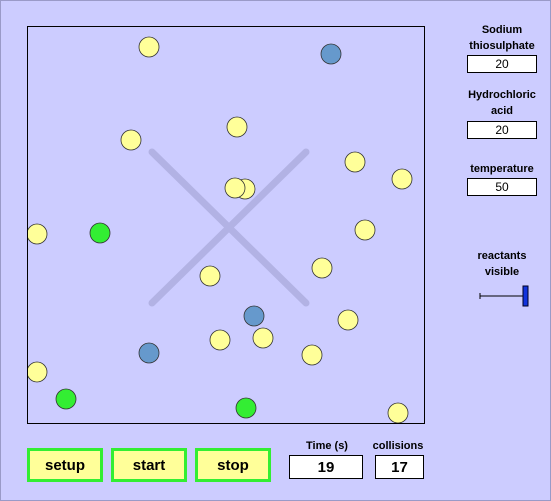 This screenshot has height=501, width=551. What do you see at coordinates (327, 446) in the screenshot?
I see `time-label: Time (s)` at bounding box center [327, 446].